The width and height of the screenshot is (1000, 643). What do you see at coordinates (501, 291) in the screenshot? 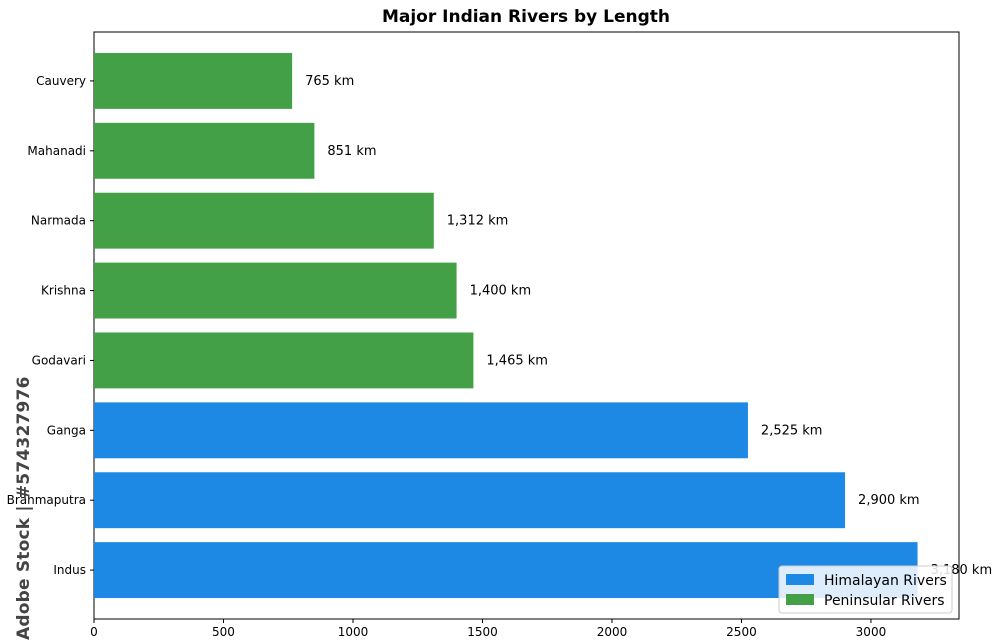
I see `data-label-krishna: 1,400 km` at bounding box center [501, 291].